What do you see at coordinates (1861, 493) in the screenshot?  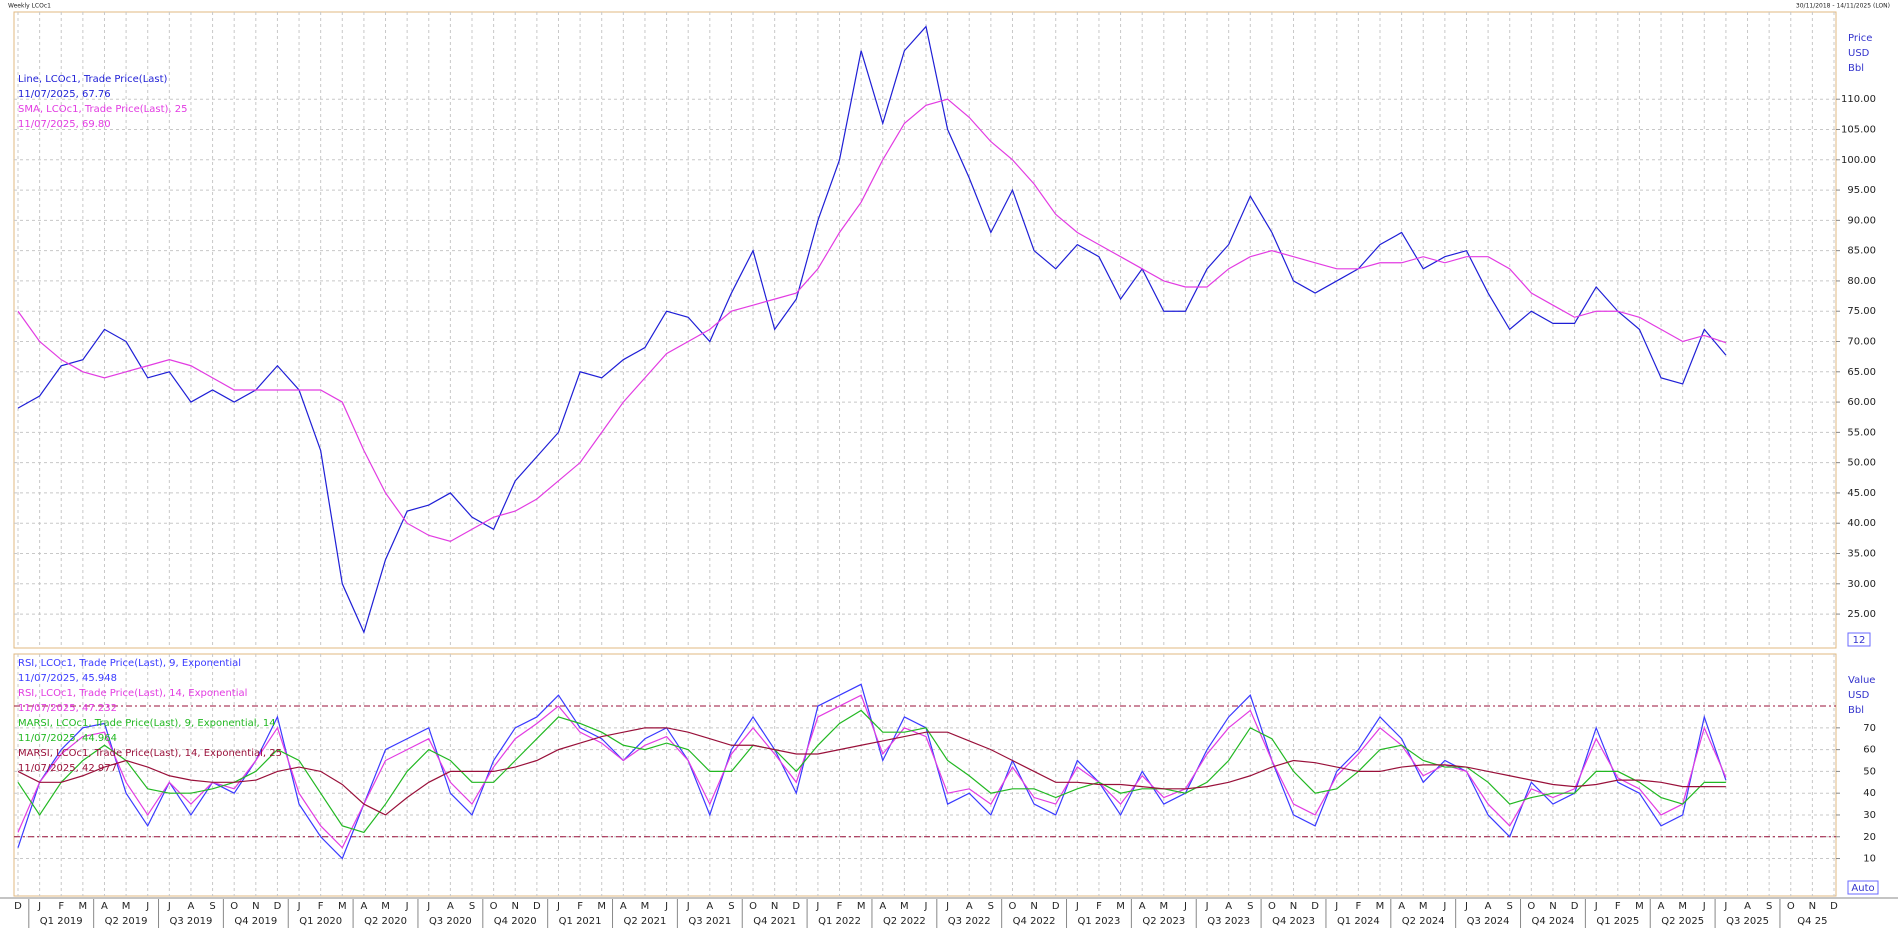 I see `y-tick-label: 45.00` at bounding box center [1861, 493].